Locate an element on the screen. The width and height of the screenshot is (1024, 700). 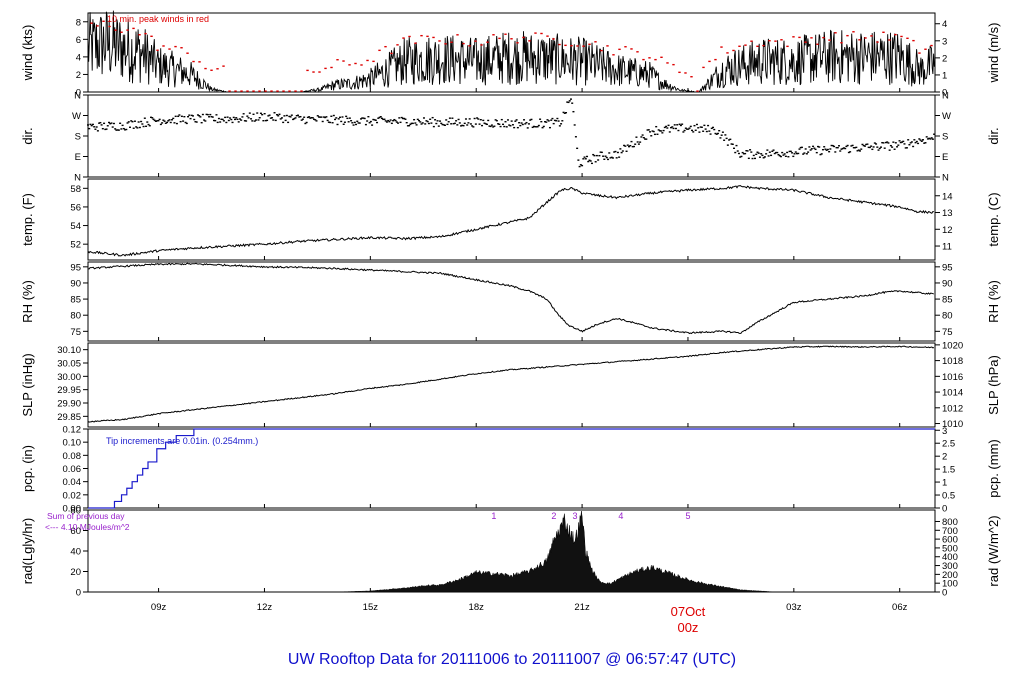
rad-marker: 5 is located at coordinates (687, 516).